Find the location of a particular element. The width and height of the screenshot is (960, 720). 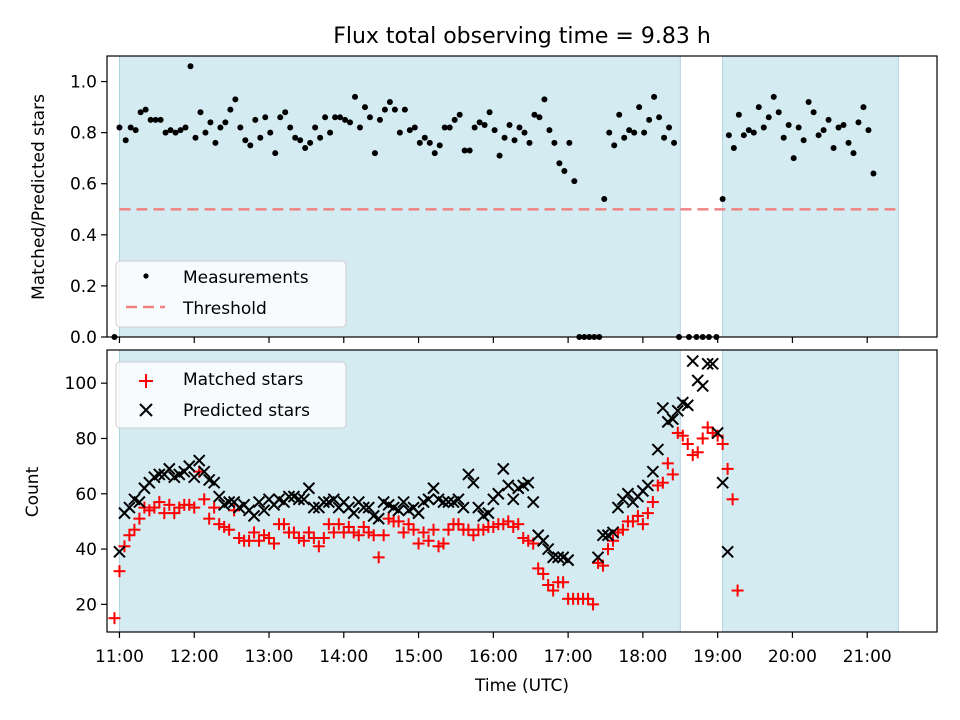

y-tick-label: 20 is located at coordinates (86, 605).